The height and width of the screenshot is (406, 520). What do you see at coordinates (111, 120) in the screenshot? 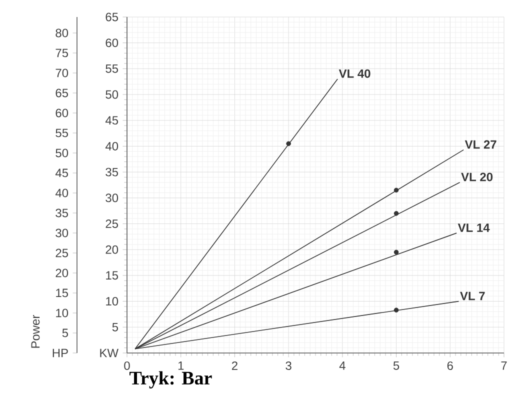
I see `y-tick-label: 45` at bounding box center [111, 120].